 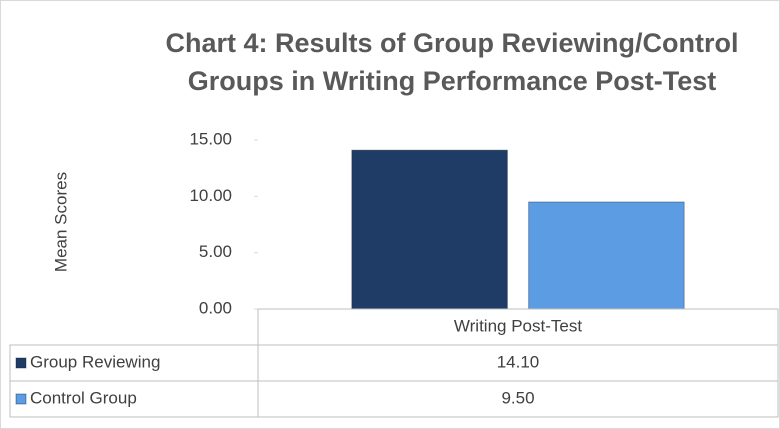 I want to click on chart-title: Groups in Writing Performance Post-Test, so click(x=452, y=81).